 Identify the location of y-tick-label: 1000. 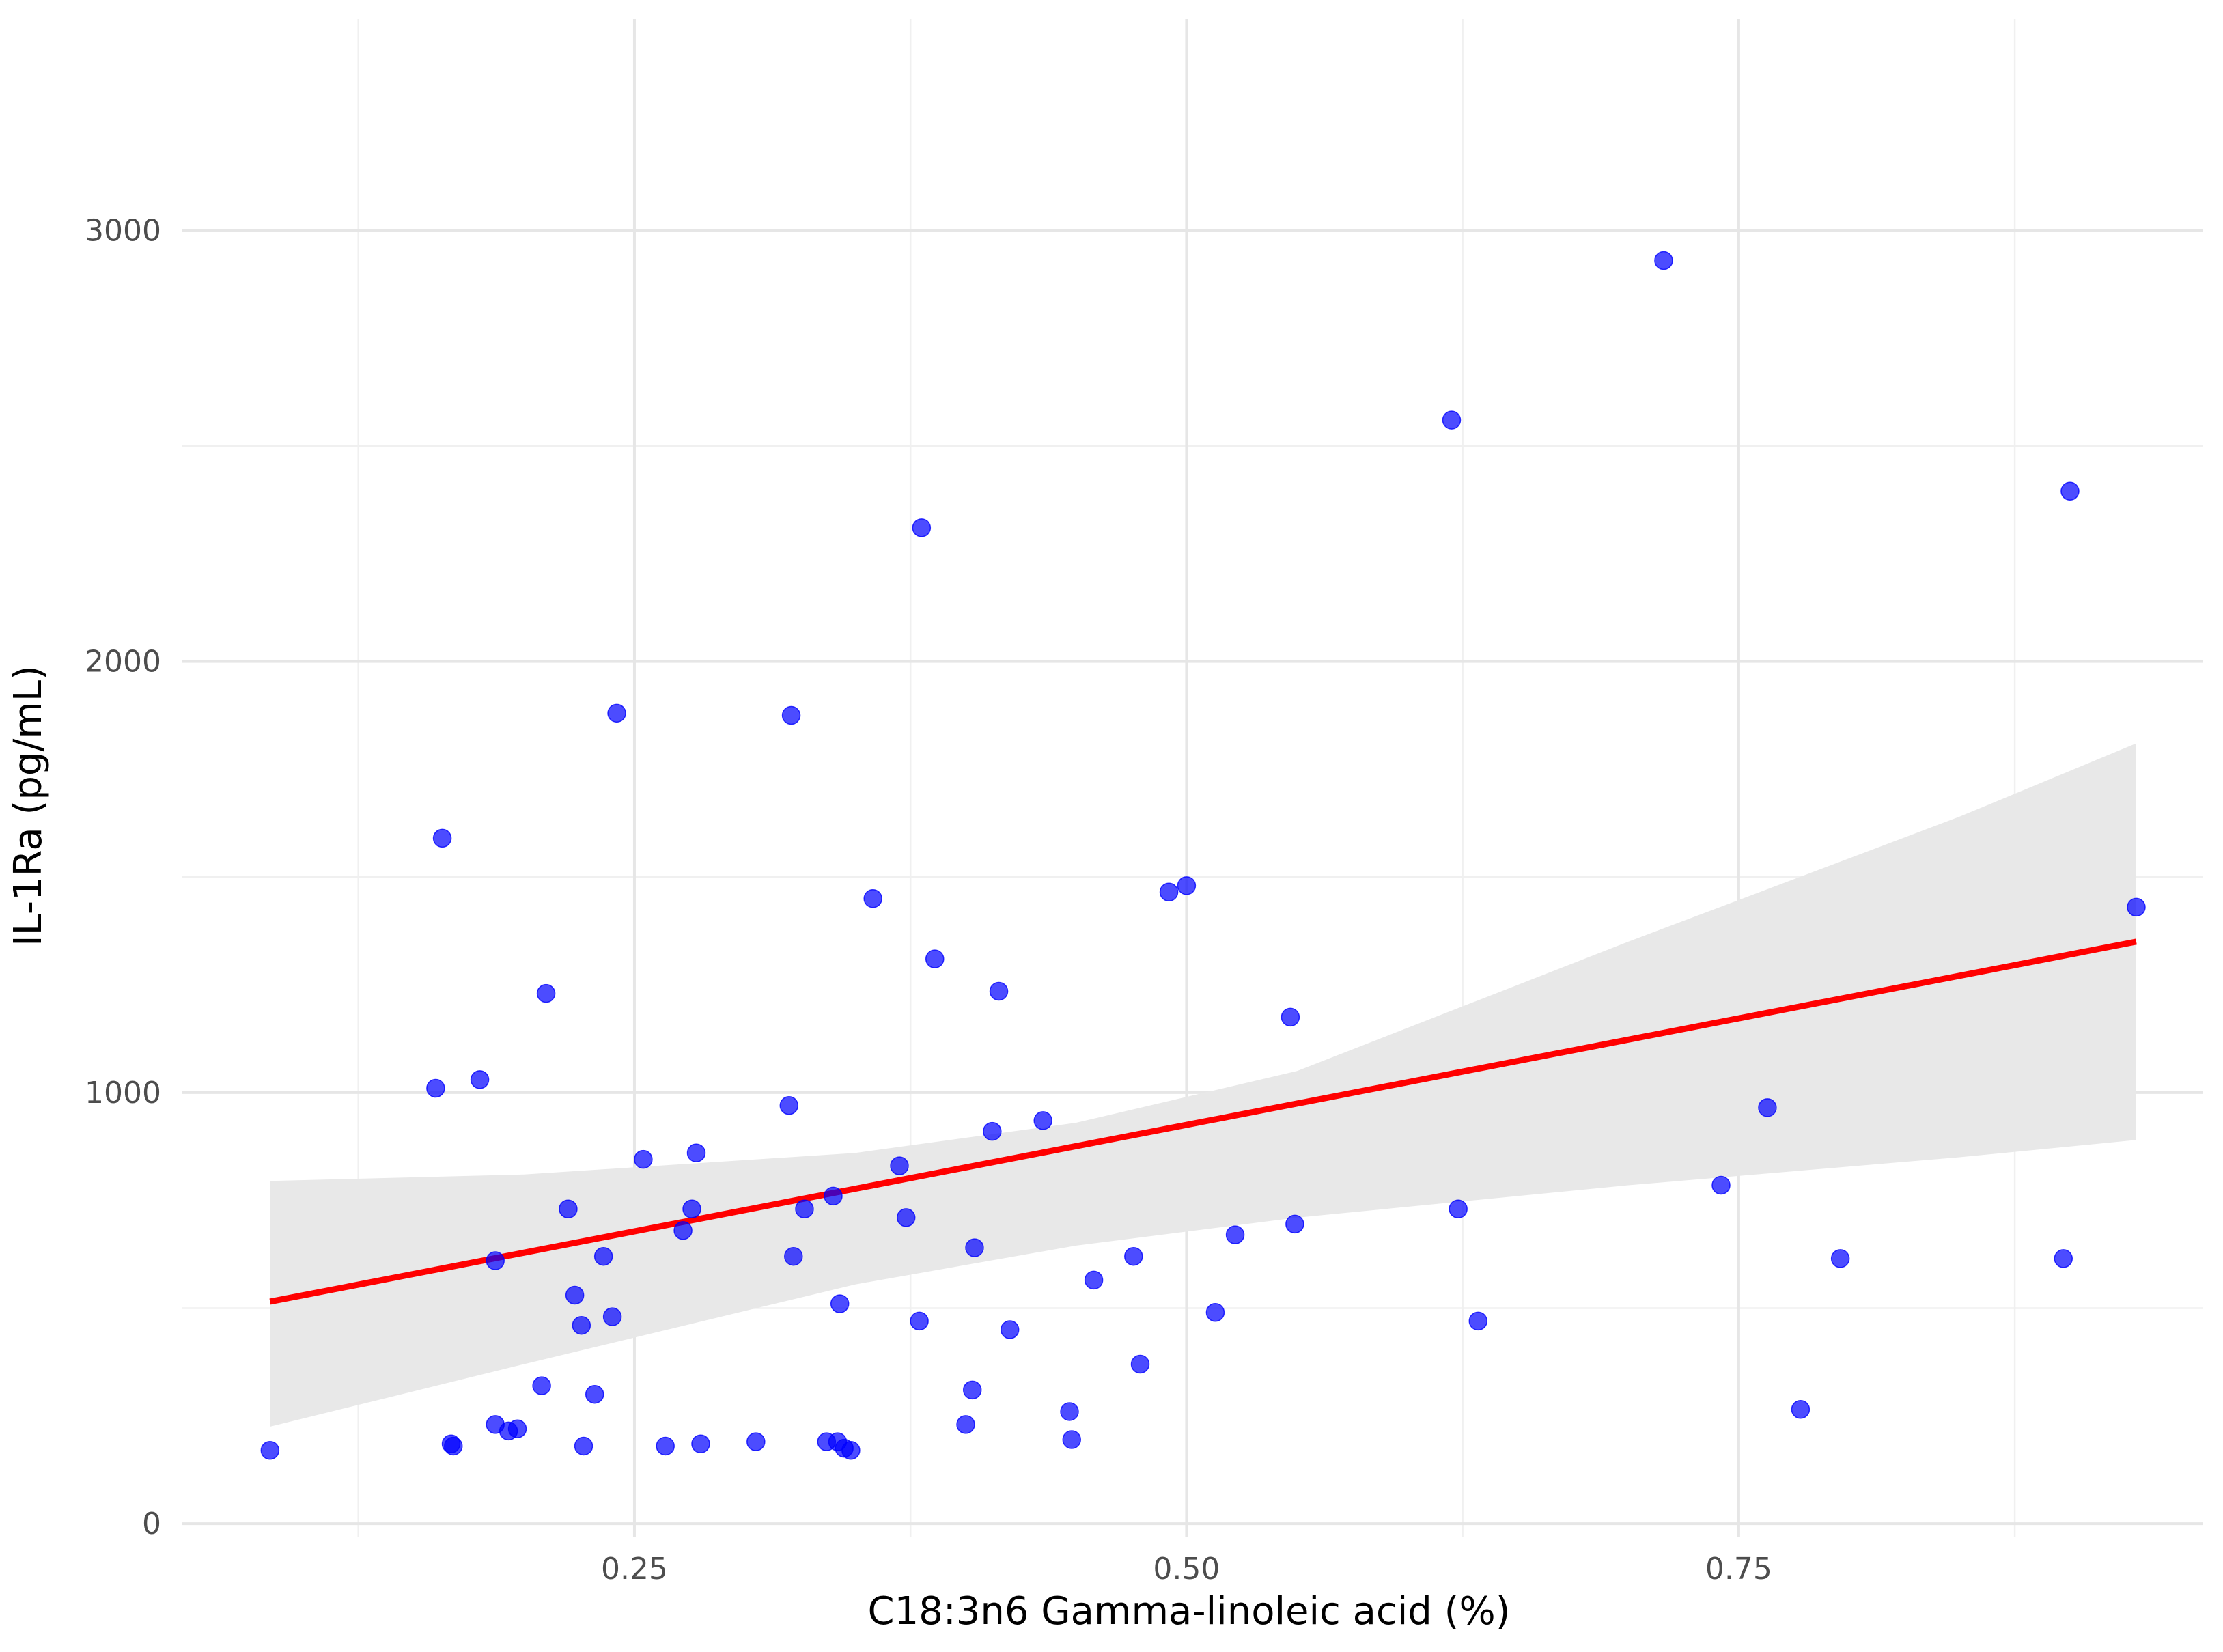
(123, 1093).